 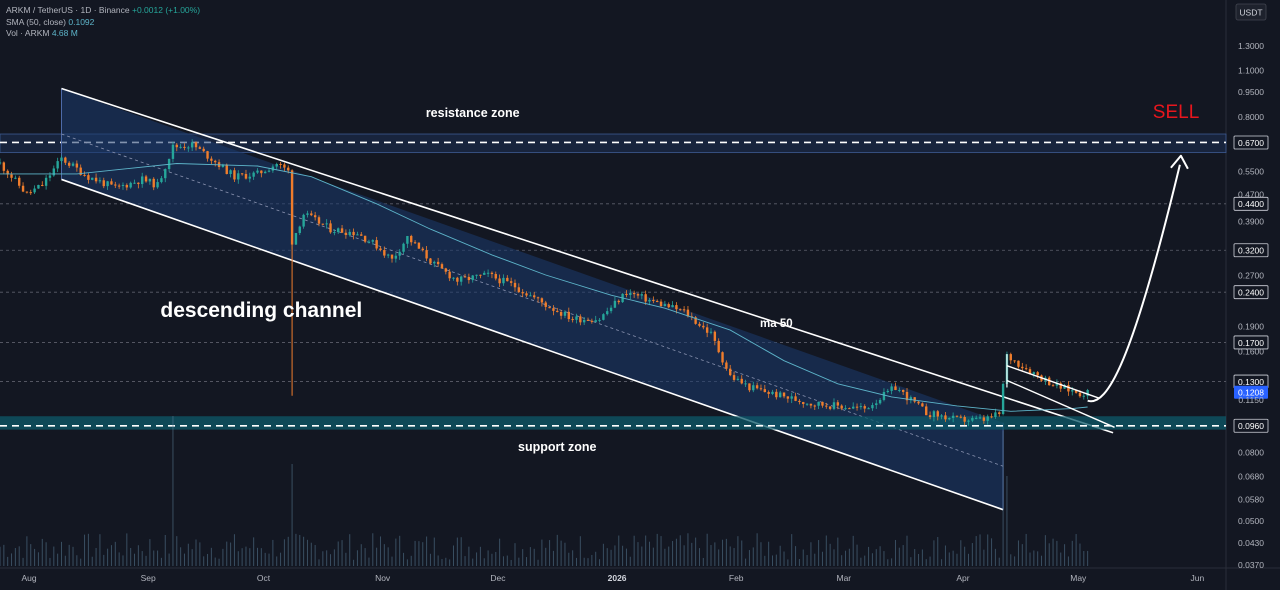 I want to click on price-tick-label: 0.0800, so click(x=1251, y=453).